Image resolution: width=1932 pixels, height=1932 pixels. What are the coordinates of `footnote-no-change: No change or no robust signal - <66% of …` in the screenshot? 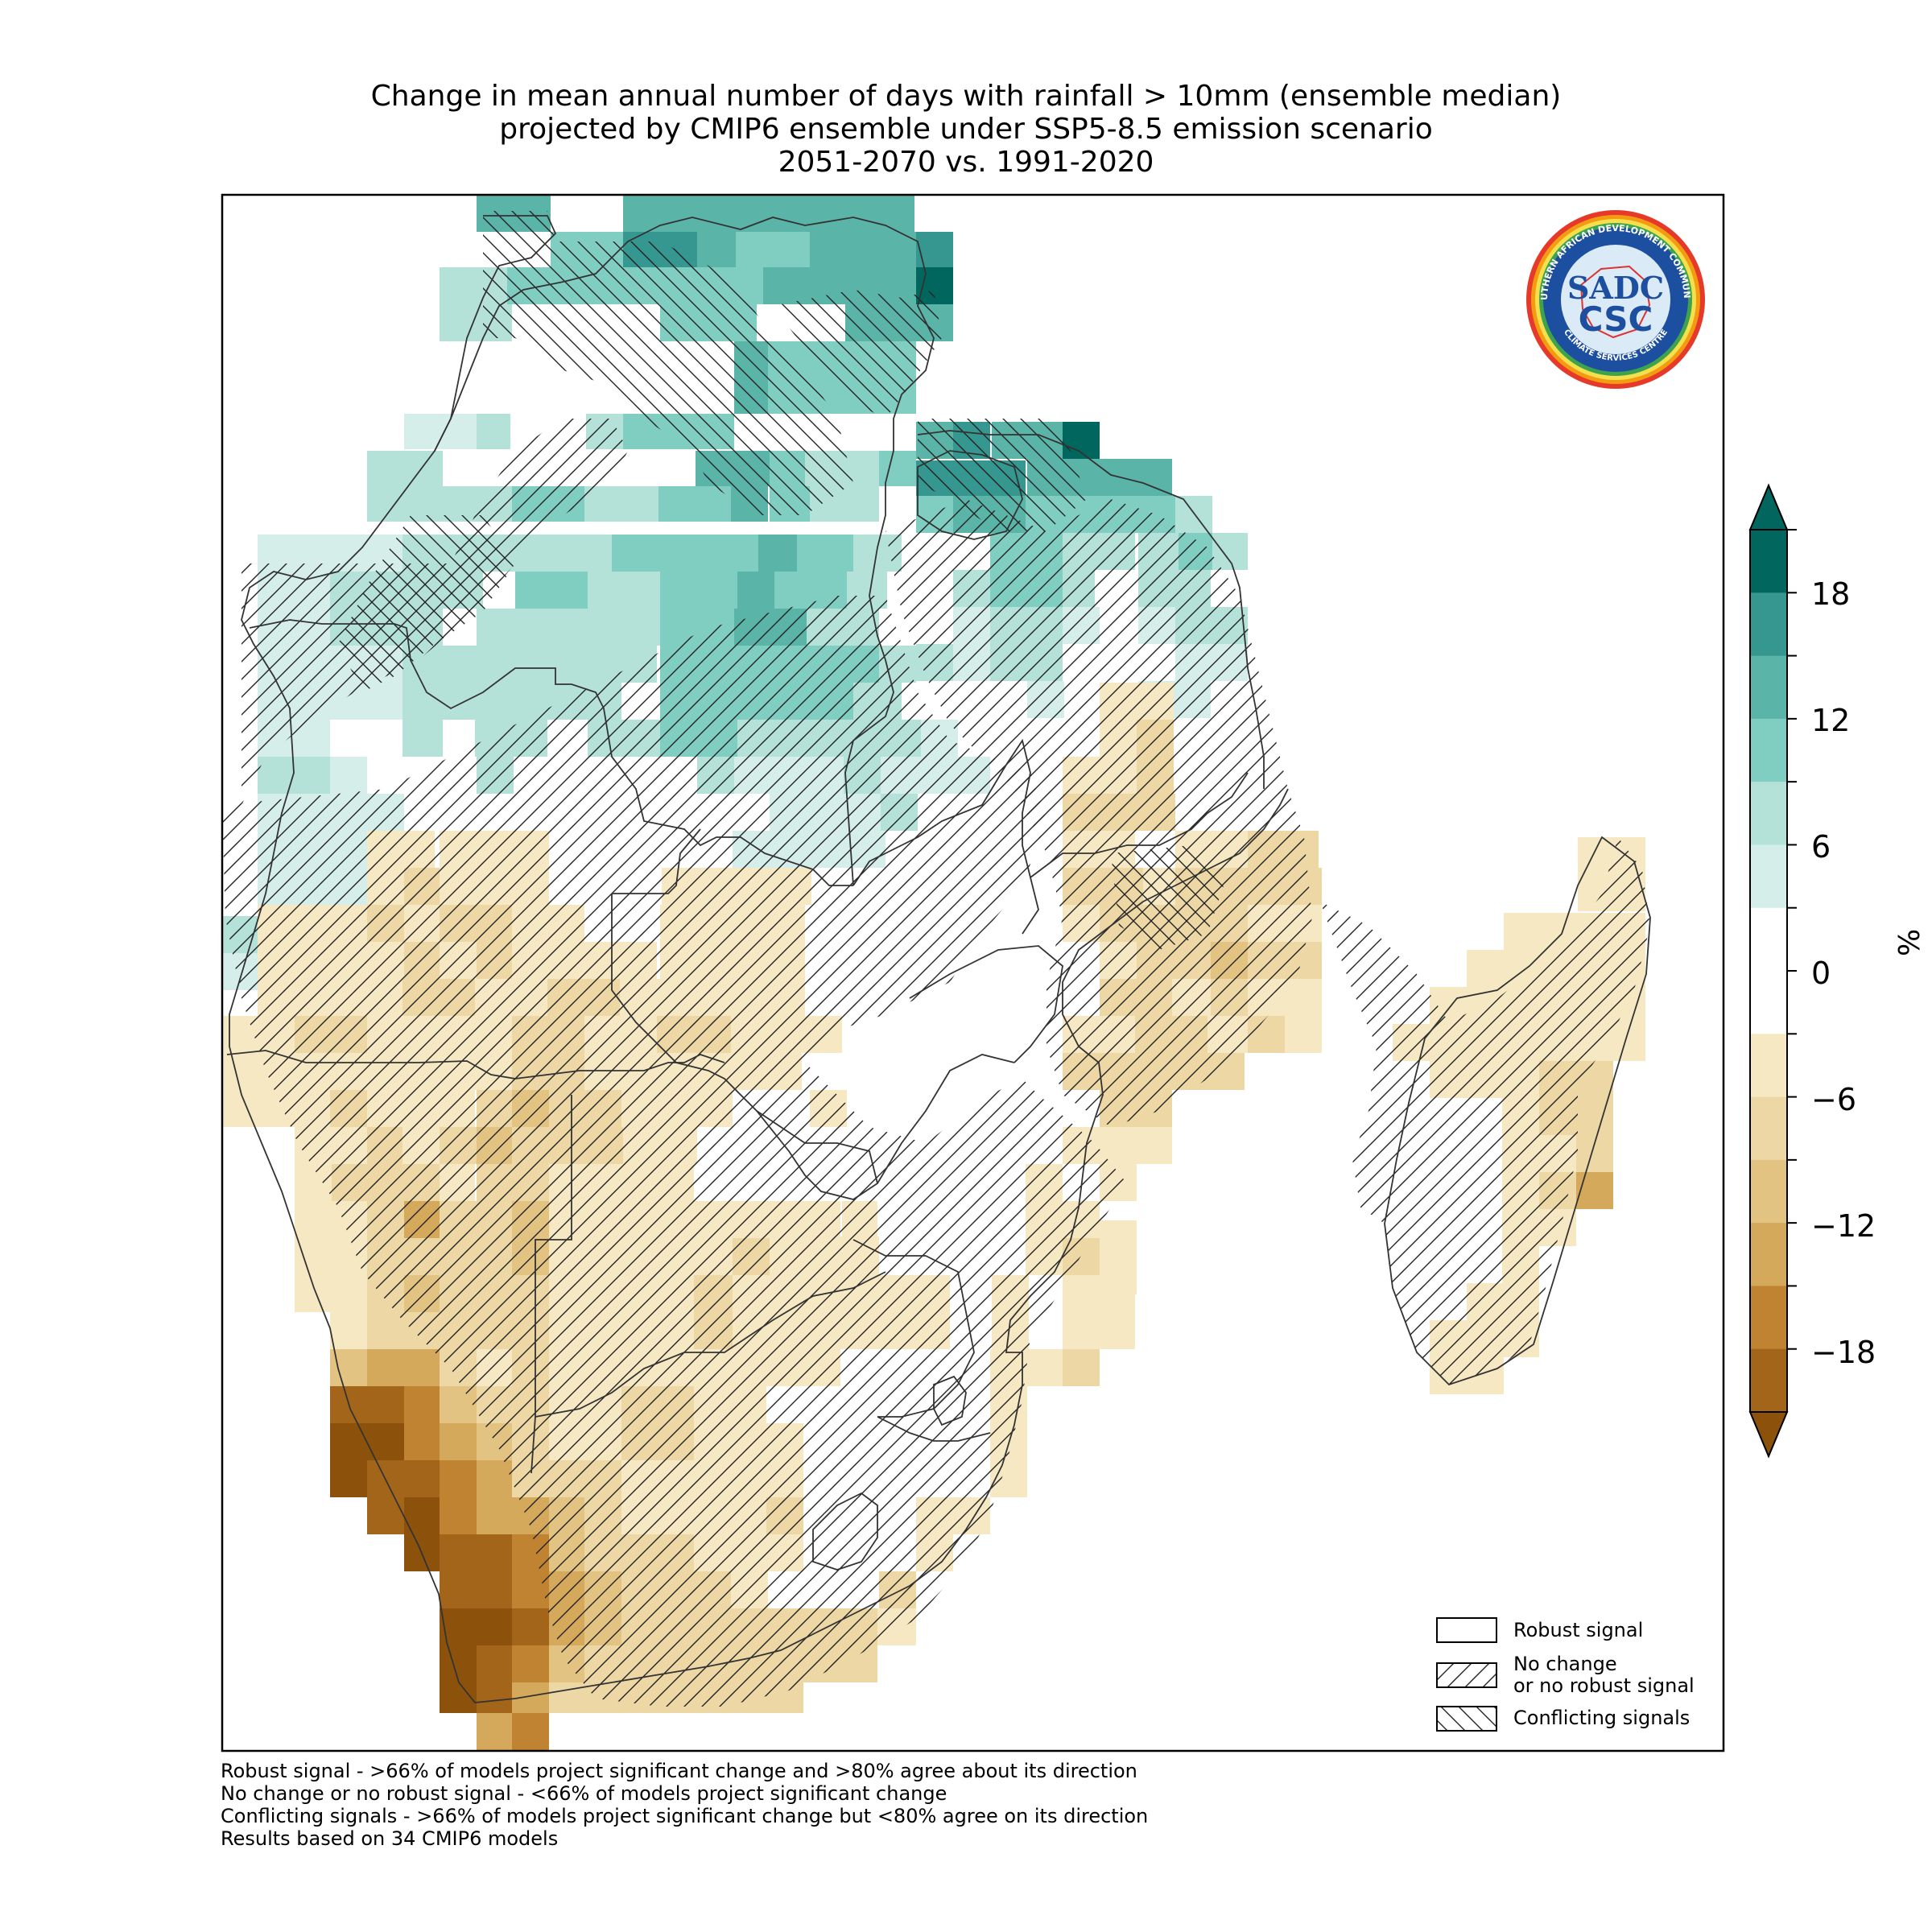 It's located at (584, 1793).